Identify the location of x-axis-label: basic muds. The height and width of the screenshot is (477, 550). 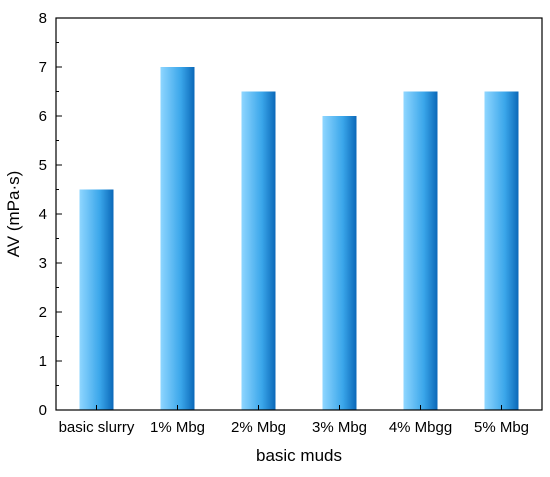
(299, 455).